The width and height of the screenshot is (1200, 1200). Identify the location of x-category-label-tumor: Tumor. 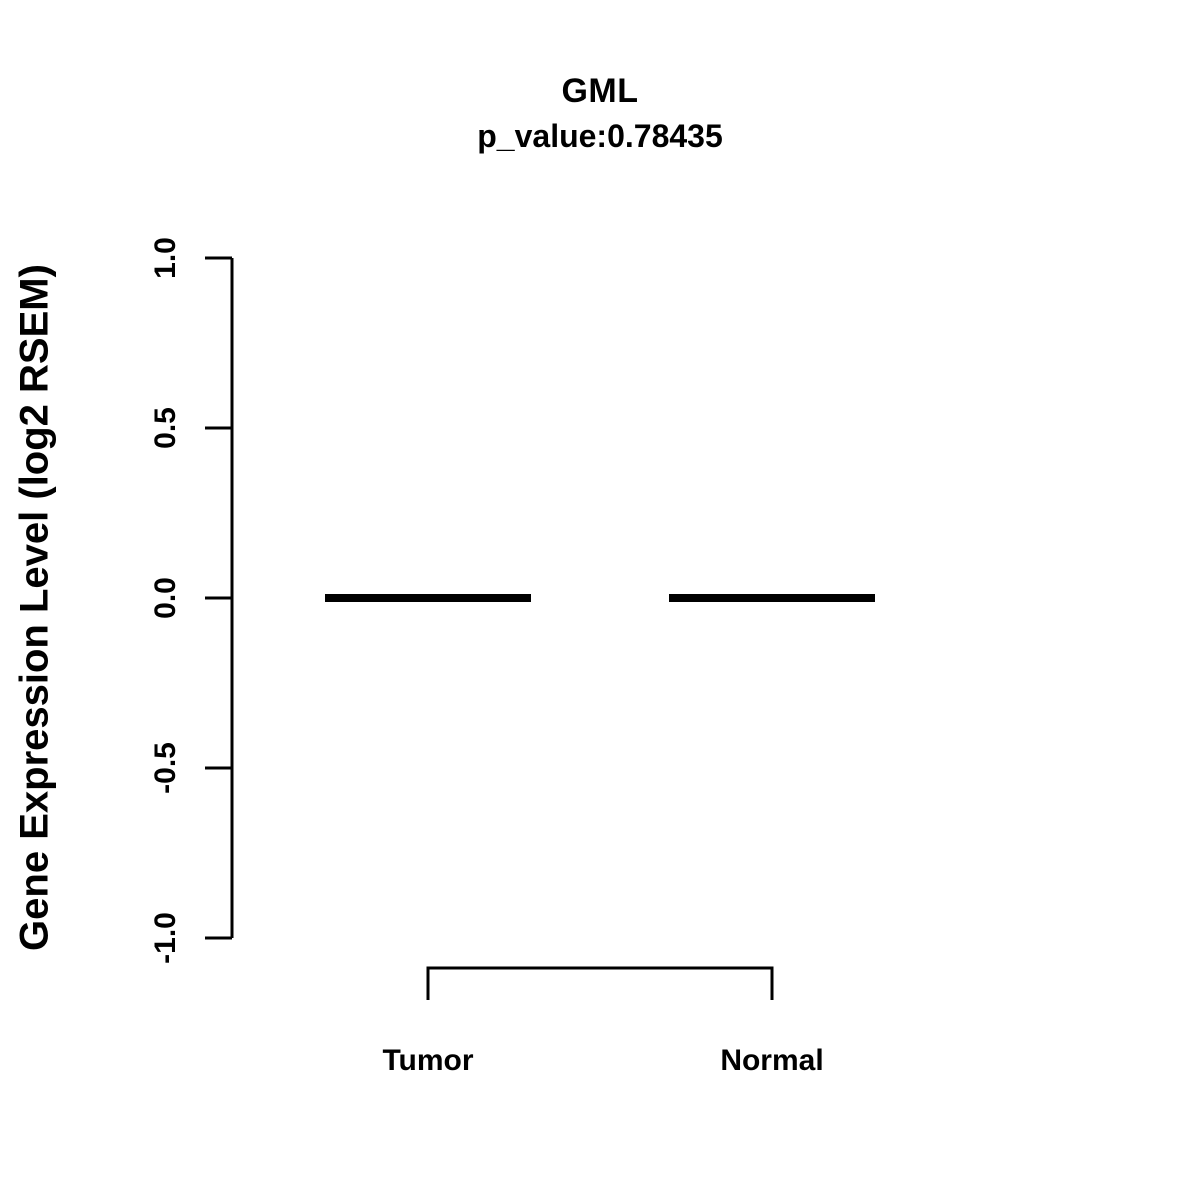
(427, 1060).